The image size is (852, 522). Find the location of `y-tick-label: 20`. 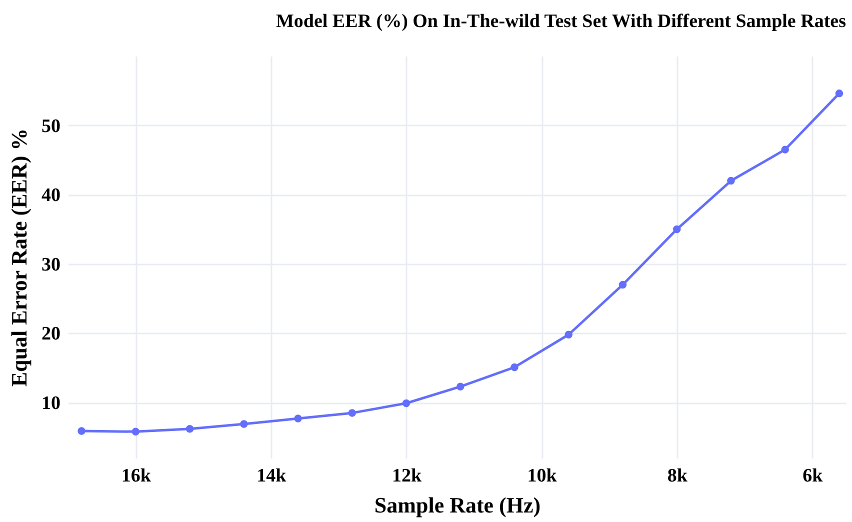

y-tick-label: 20 is located at coordinates (51, 334).